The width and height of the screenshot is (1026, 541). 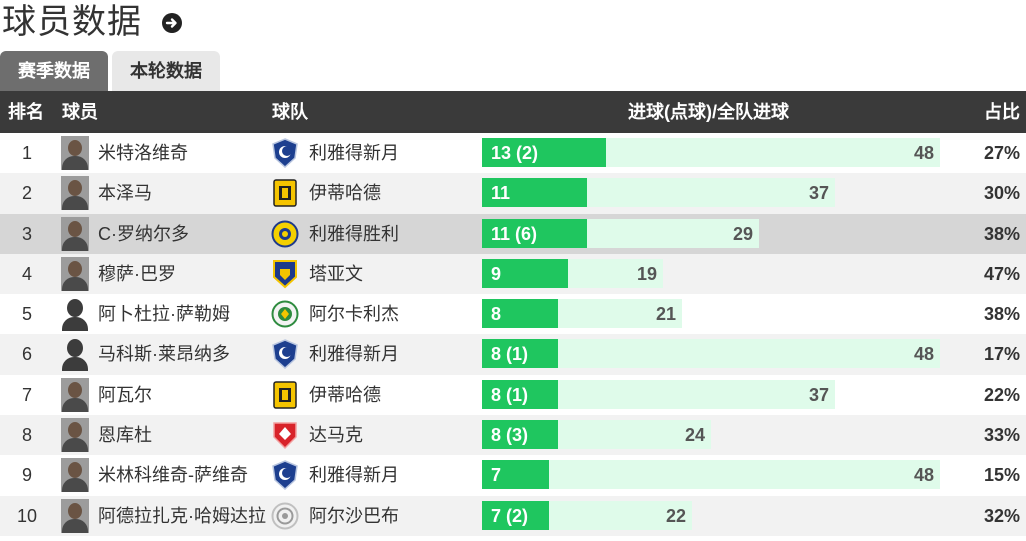 What do you see at coordinates (26, 233) in the screenshot?
I see `rank-number: 3` at bounding box center [26, 233].